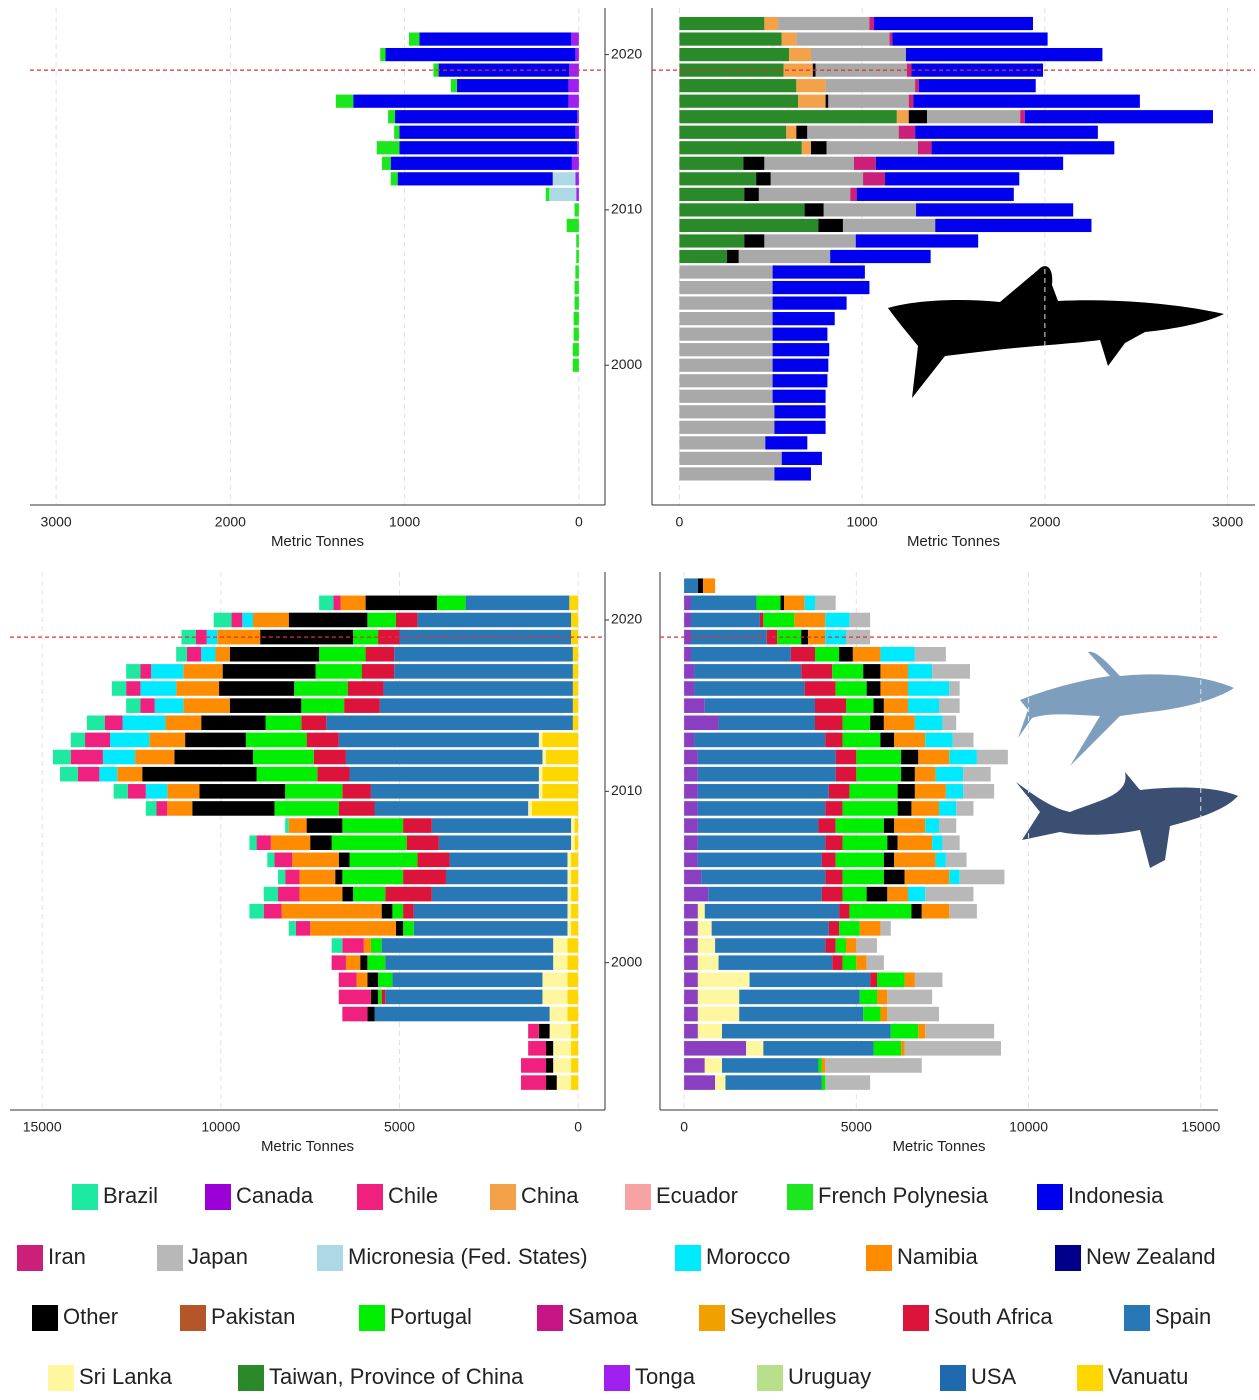 Image resolution: width=1259 pixels, height=1400 pixels. Describe the element at coordinates (783, 1316) in the screenshot. I see `legend-label: Seychelles` at that location.